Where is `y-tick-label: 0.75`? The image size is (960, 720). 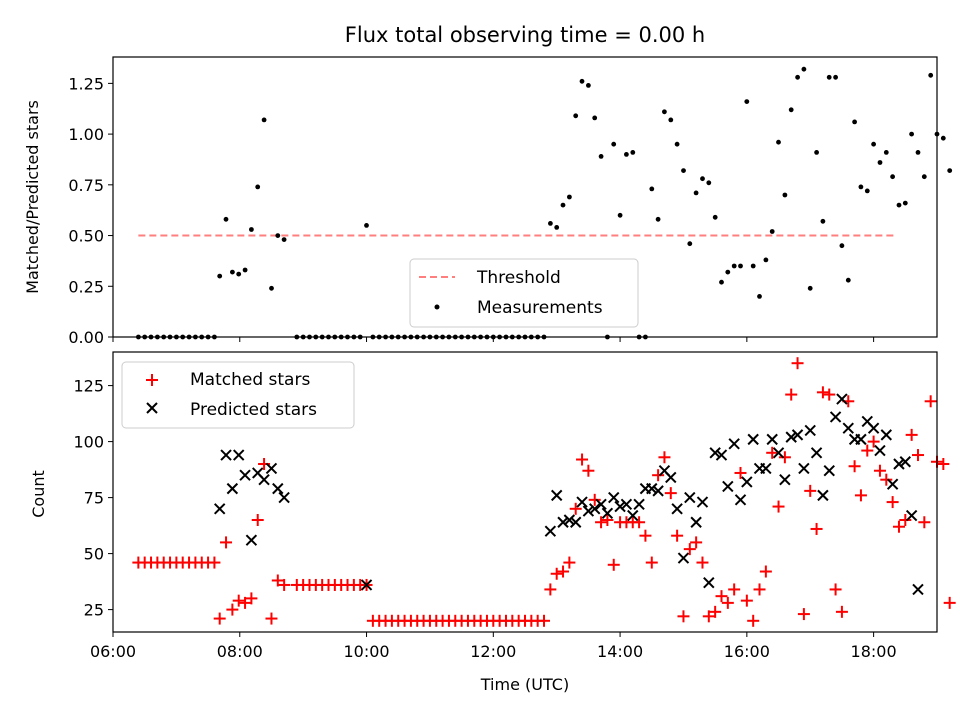
y-tick-label: 0.75 is located at coordinates (86, 185).